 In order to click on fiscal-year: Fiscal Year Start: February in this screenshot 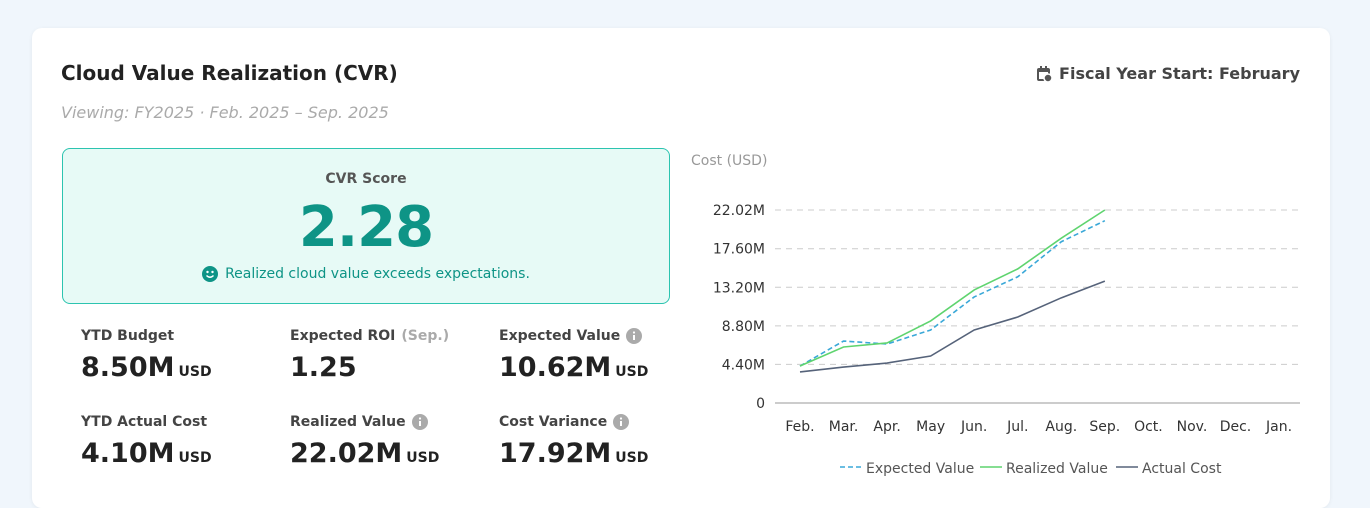, I will do `click(1167, 73)`.